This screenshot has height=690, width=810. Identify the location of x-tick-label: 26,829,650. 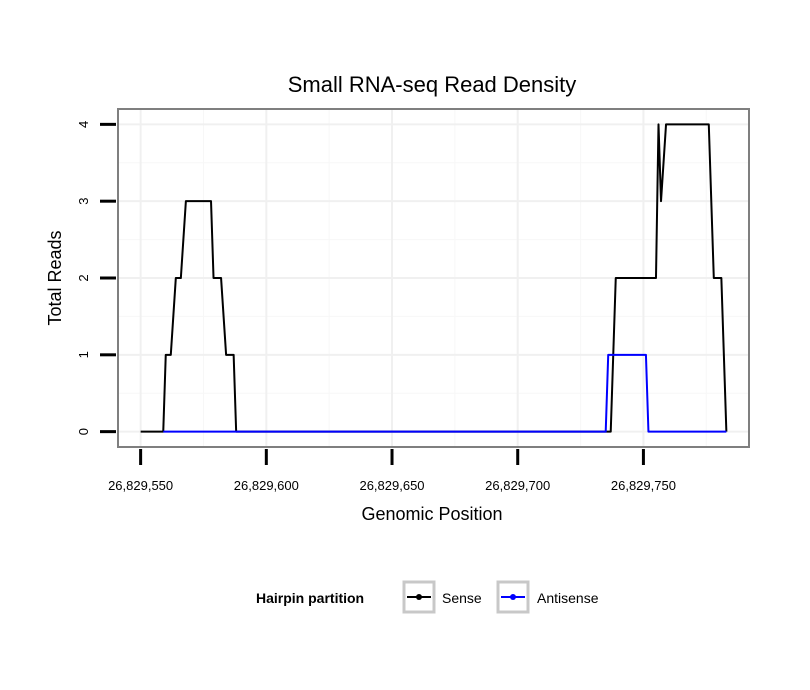
(391, 485).